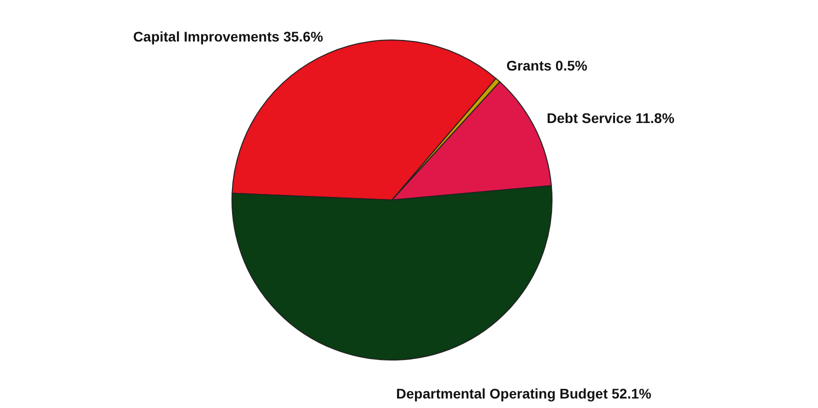 This screenshot has height=408, width=818. What do you see at coordinates (547, 66) in the screenshot?
I see `slice-label: Grants 0.5%` at bounding box center [547, 66].